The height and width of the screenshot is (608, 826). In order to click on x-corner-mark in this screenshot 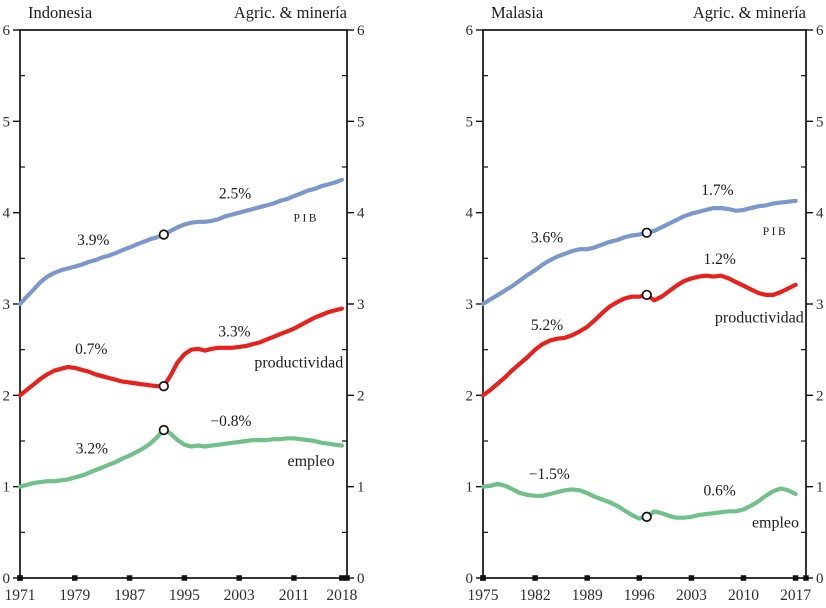, I will do `click(347, 578)`.